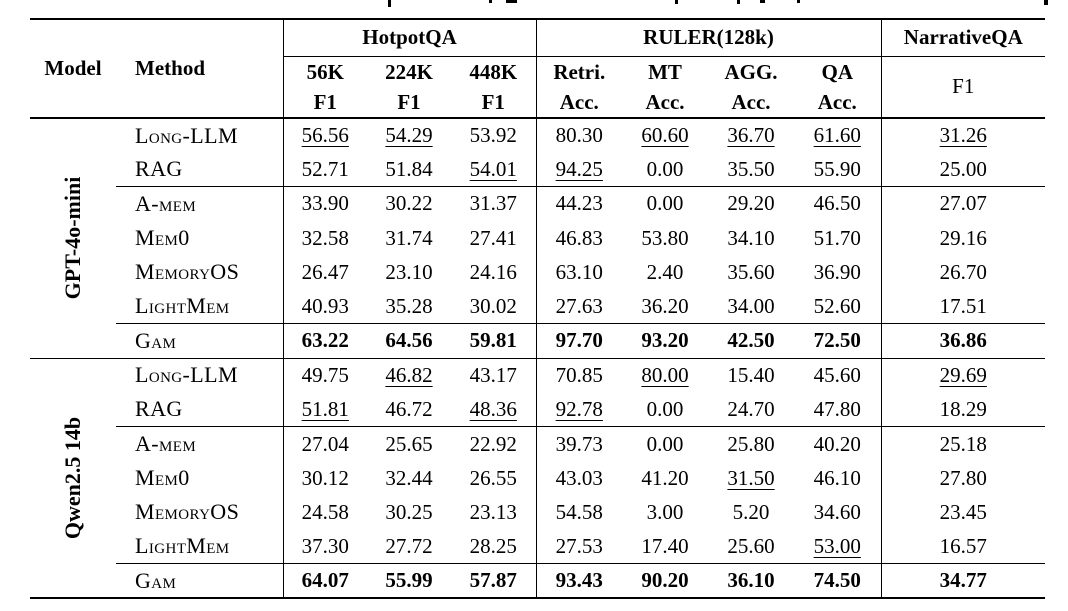  I want to click on col-header-model: Model, so click(73, 68).